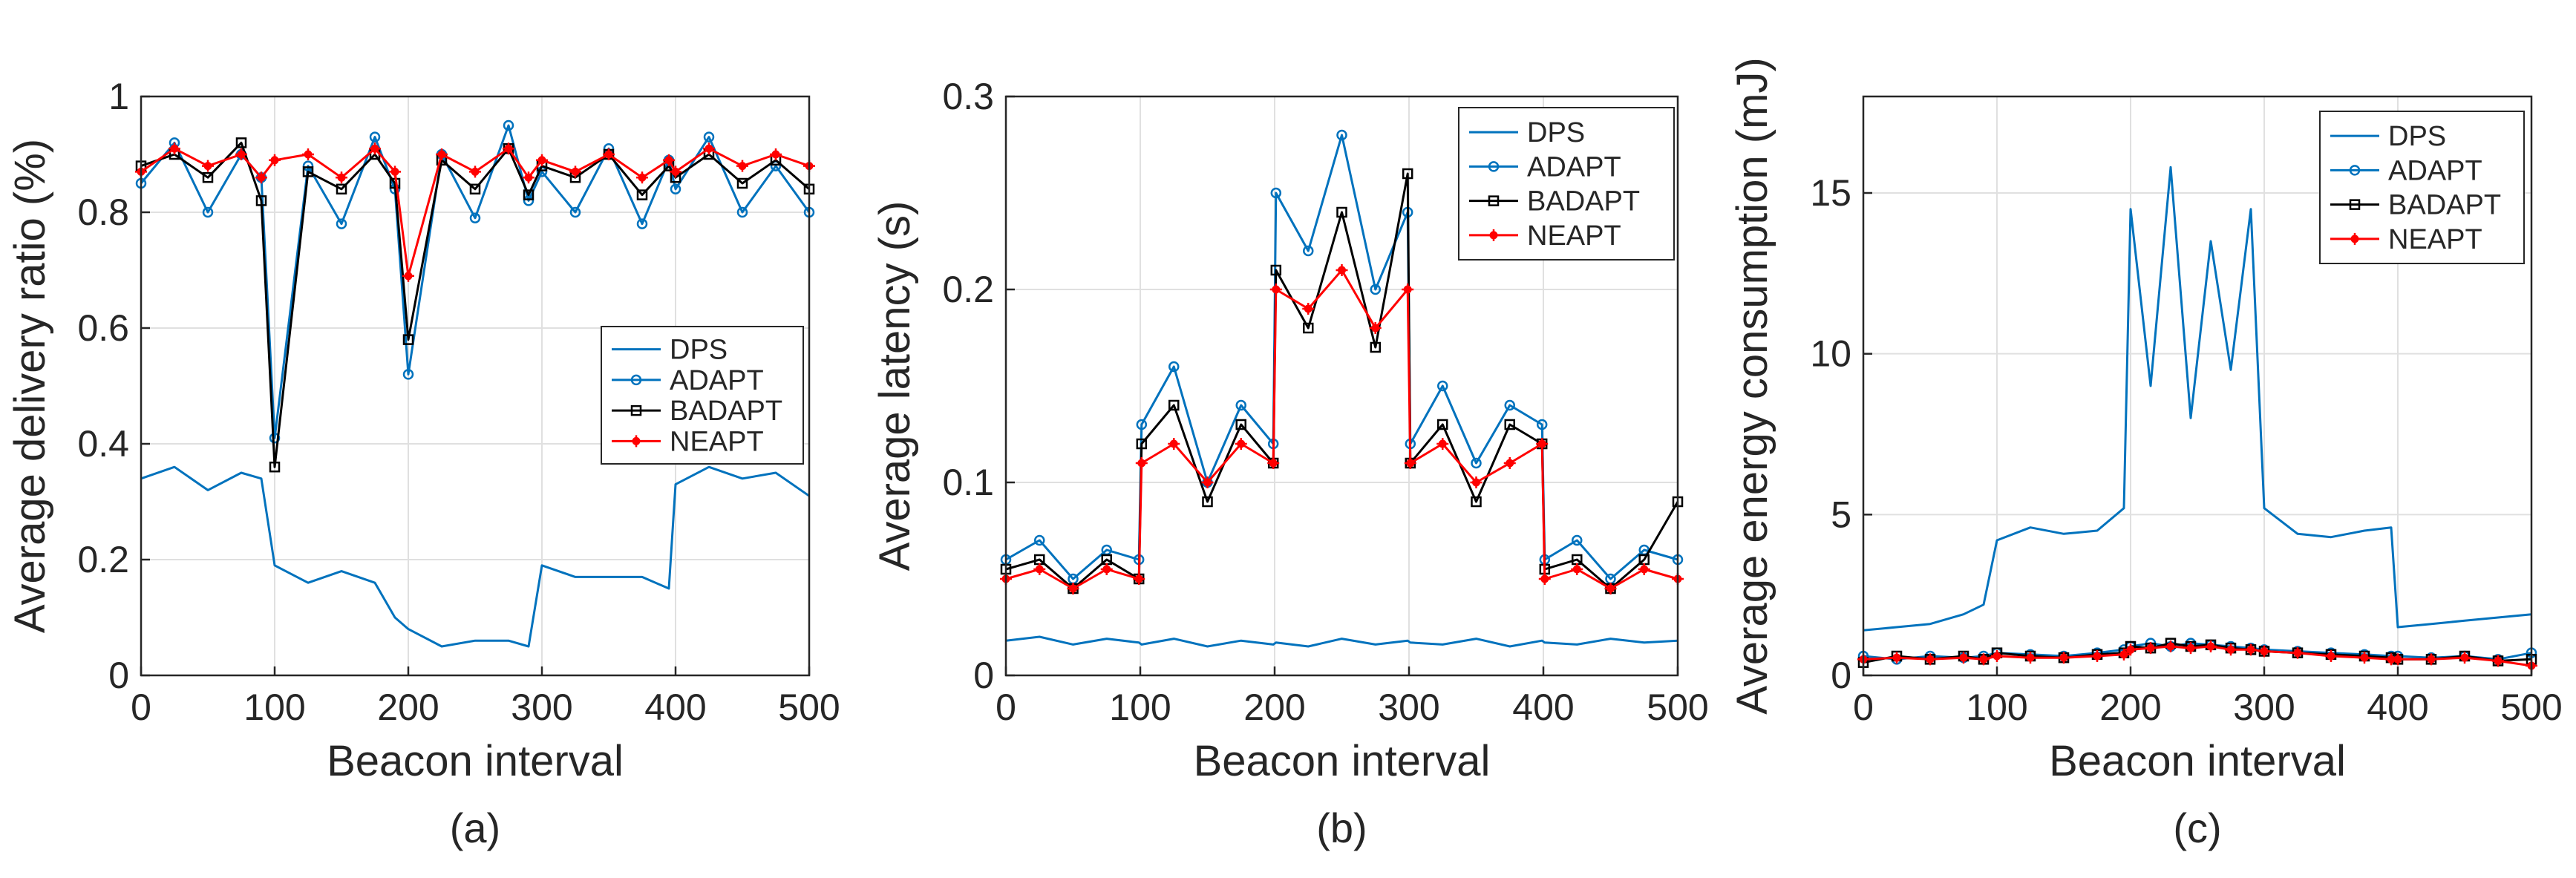  Describe the element at coordinates (1830, 193) in the screenshot. I see `y-tick-label: 15` at that location.